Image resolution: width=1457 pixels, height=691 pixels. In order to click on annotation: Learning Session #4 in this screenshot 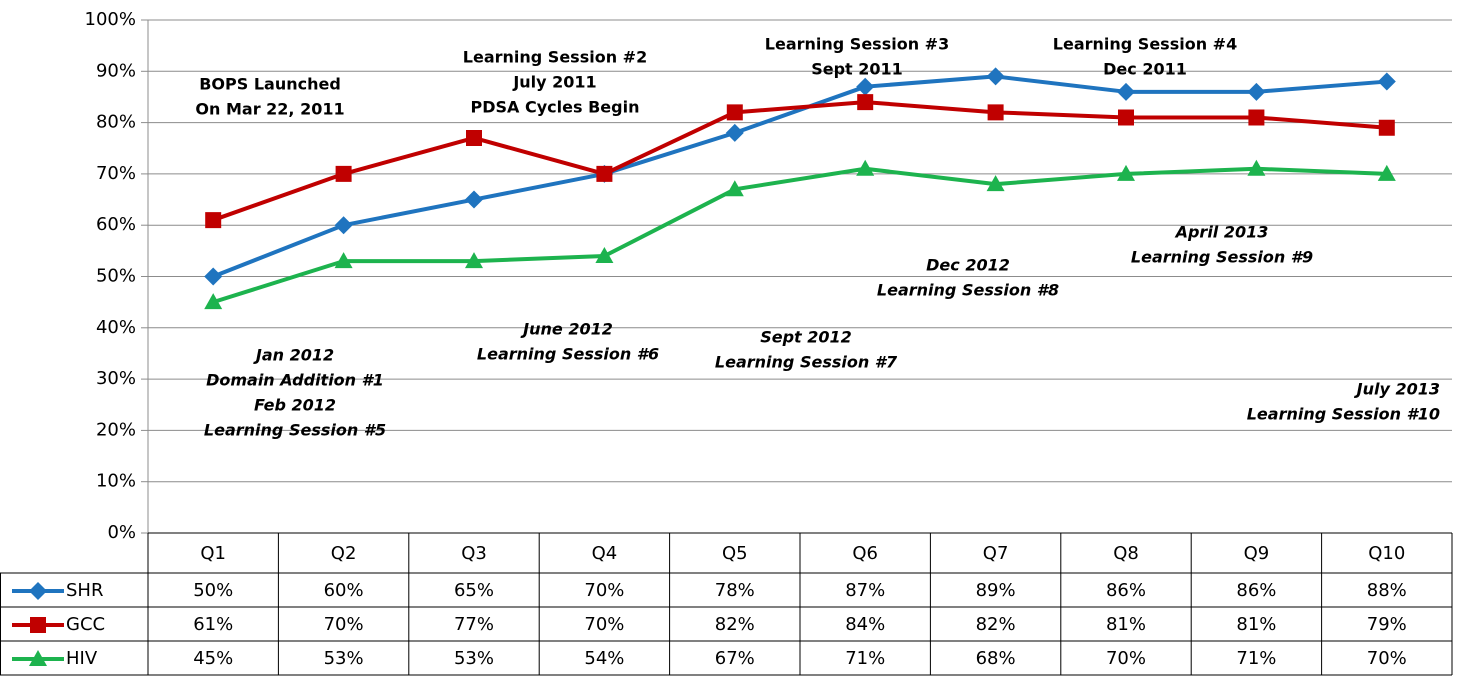, I will do `click(1145, 44)`.